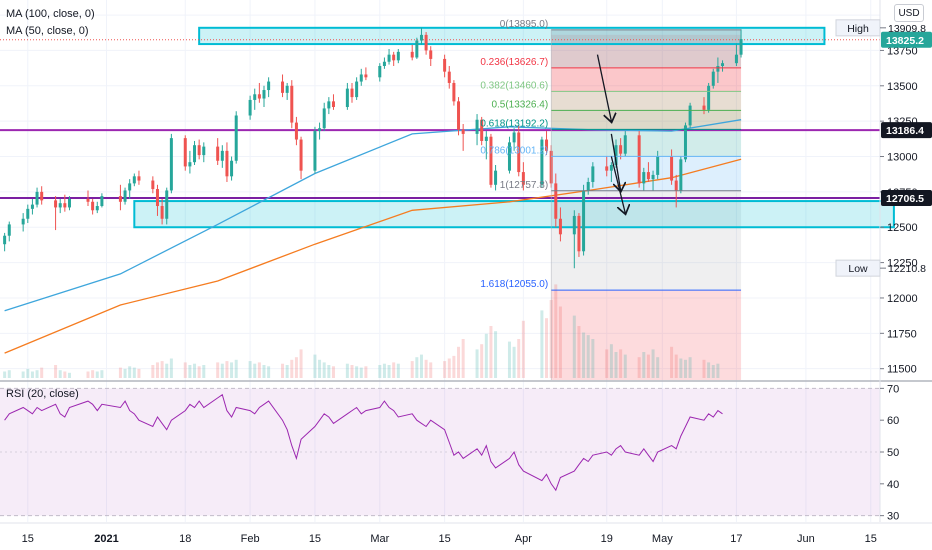  What do you see at coordinates (902, 264) in the screenshot?
I see `y-tick-label: 12250` at bounding box center [902, 264].